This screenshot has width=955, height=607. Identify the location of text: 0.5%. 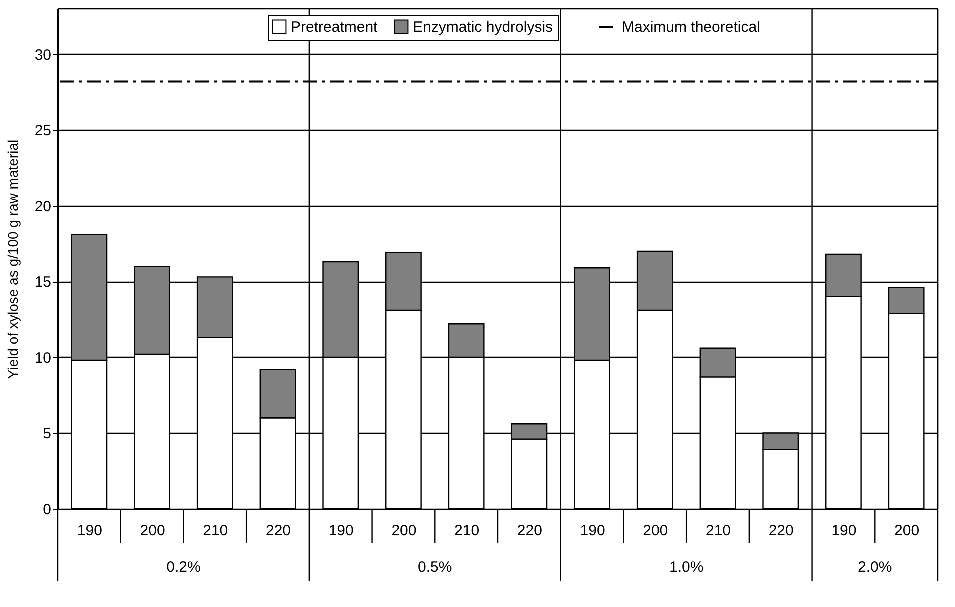
(435, 567).